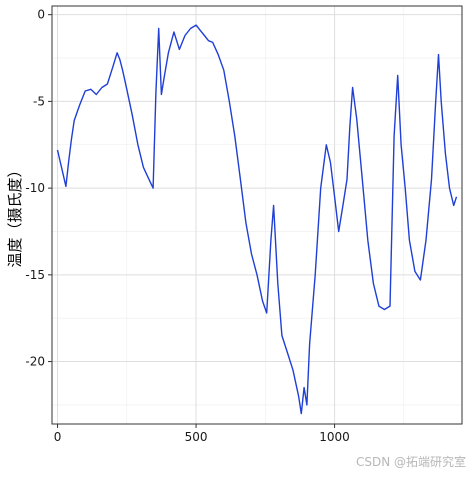 Image resolution: width=474 pixels, height=480 pixels. I want to click on y-tick-label: -10, so click(35, 188).